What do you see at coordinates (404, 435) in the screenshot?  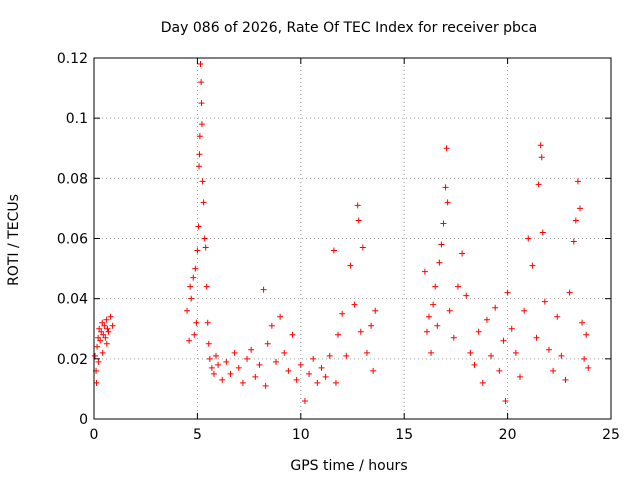 I see `x-tick-label: 15` at bounding box center [404, 435].